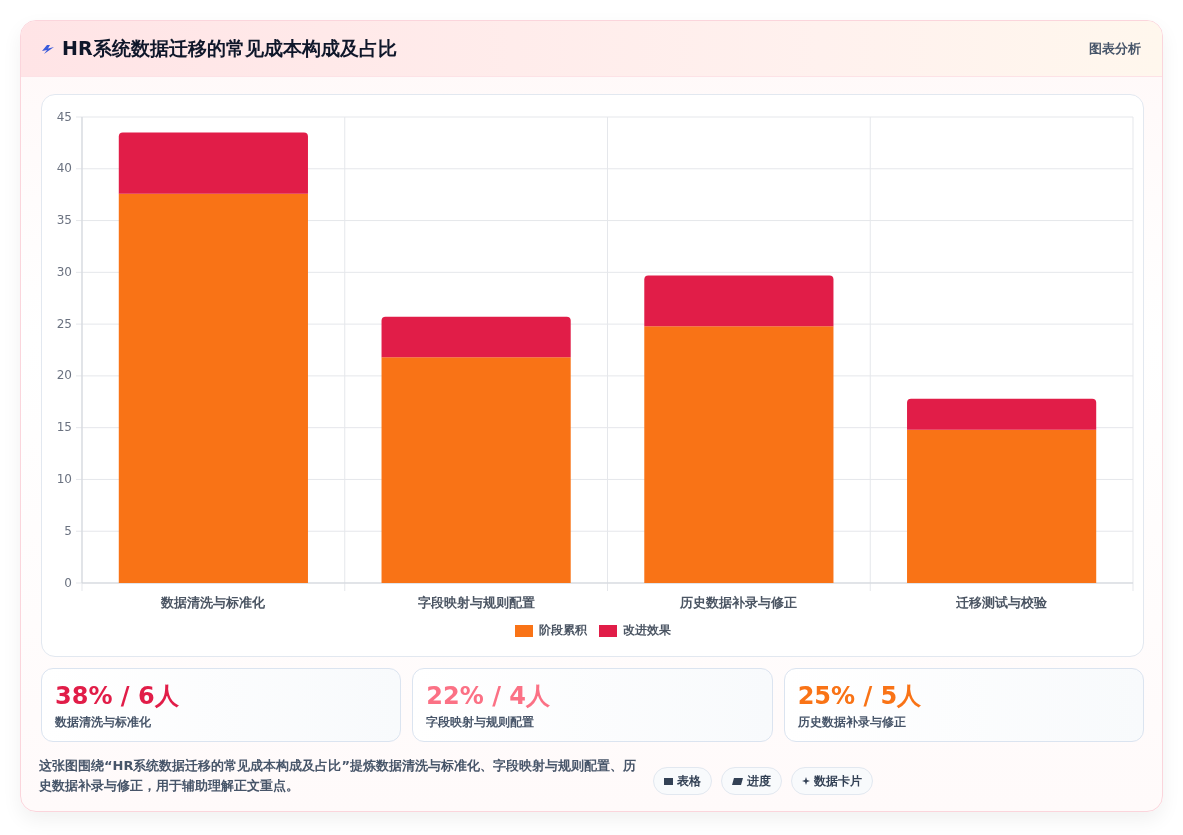  What do you see at coordinates (860, 696) in the screenshot?
I see `text: 25% / 5人` at bounding box center [860, 696].